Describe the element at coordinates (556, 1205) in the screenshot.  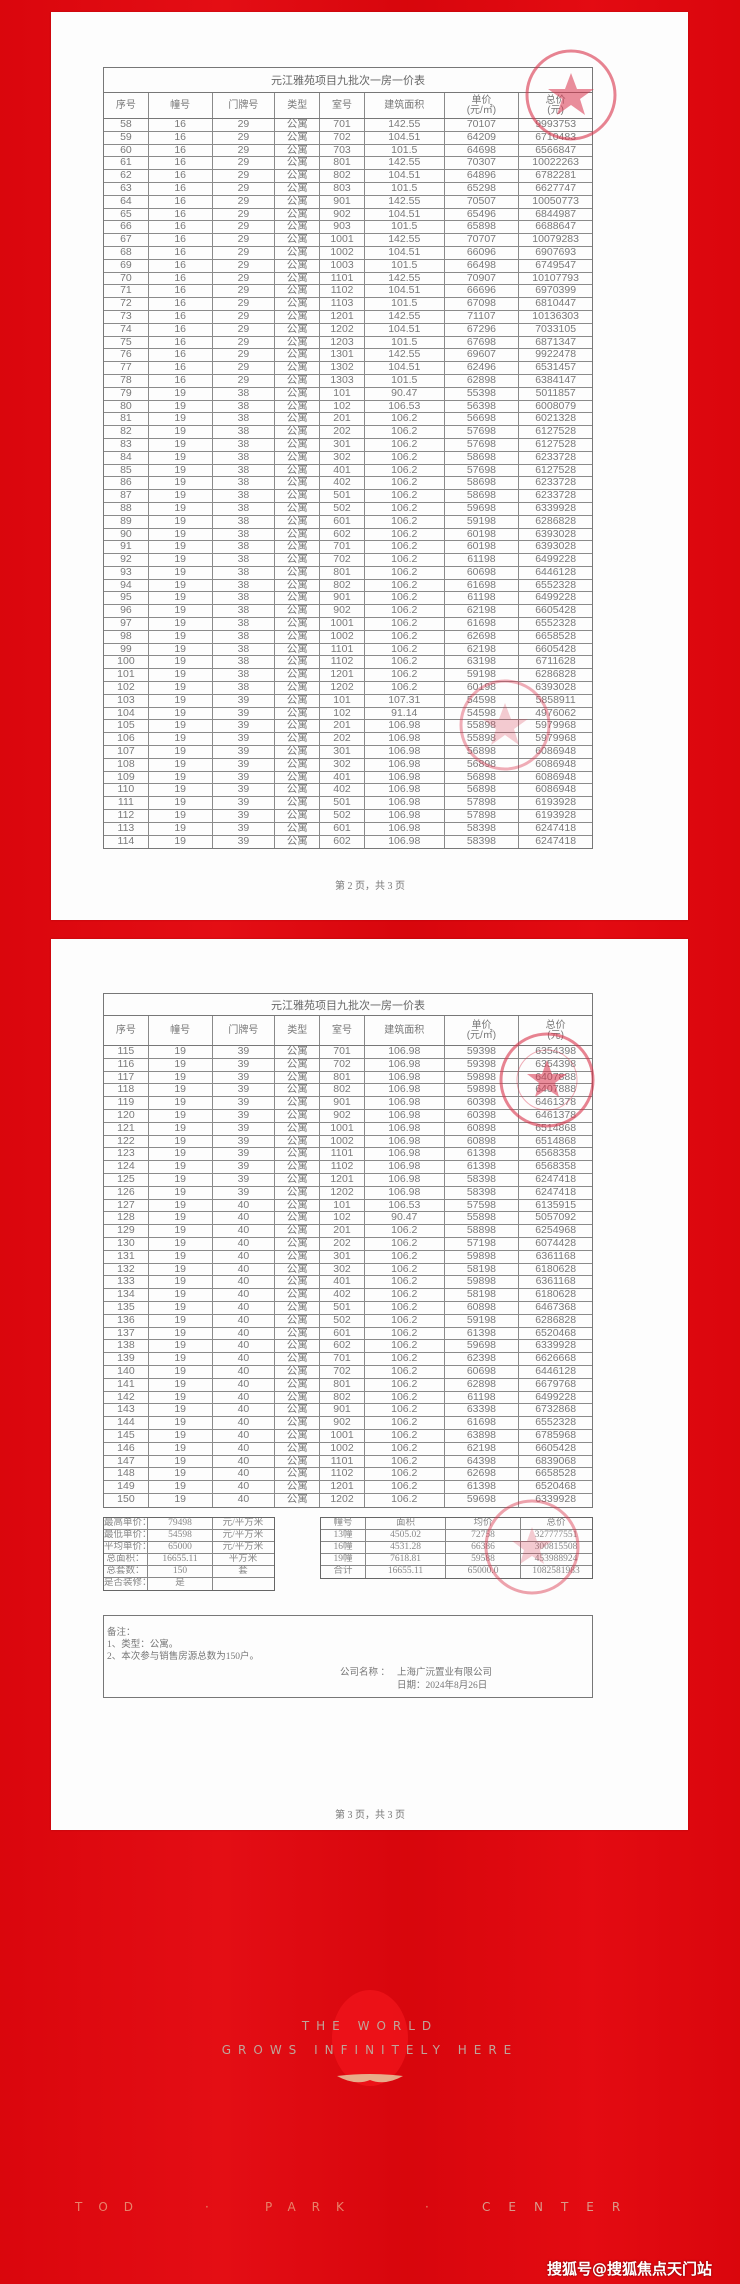
I see `table-cell: 6135915` at that location.